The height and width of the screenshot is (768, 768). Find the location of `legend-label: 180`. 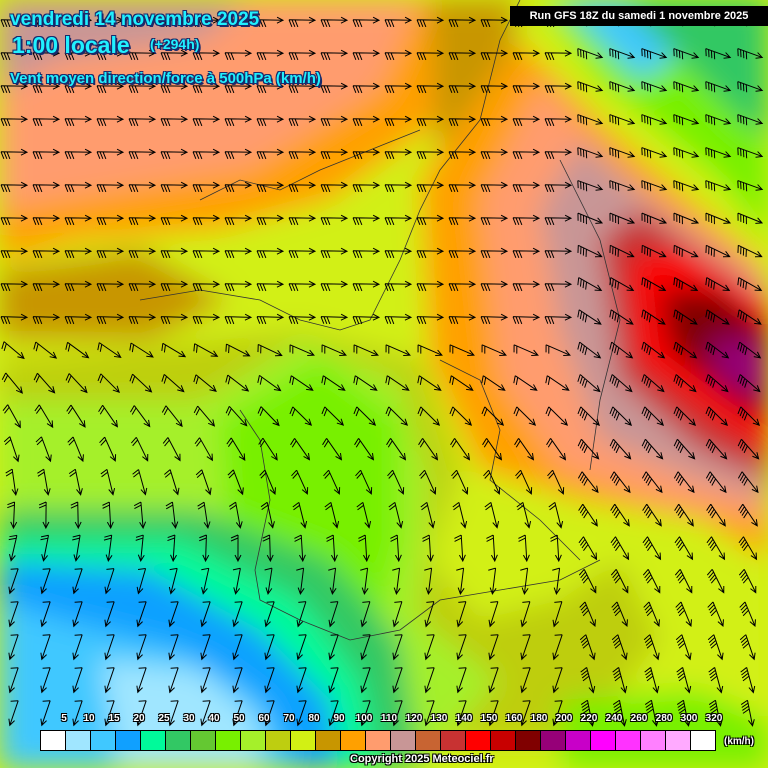

legend-label: 180 is located at coordinates (539, 718).